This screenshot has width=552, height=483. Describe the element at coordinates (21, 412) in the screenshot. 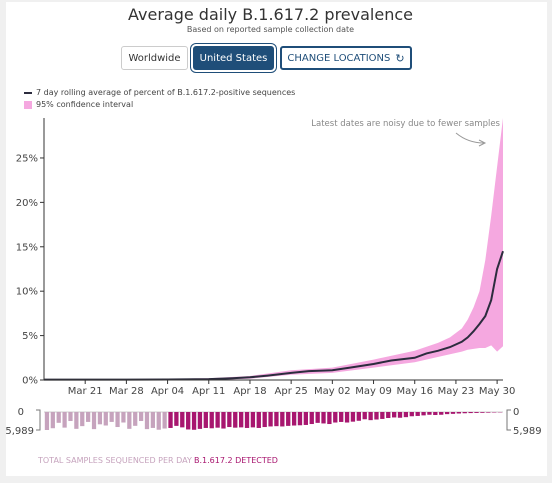

I see `samples-left-top-label: 0` at that location.